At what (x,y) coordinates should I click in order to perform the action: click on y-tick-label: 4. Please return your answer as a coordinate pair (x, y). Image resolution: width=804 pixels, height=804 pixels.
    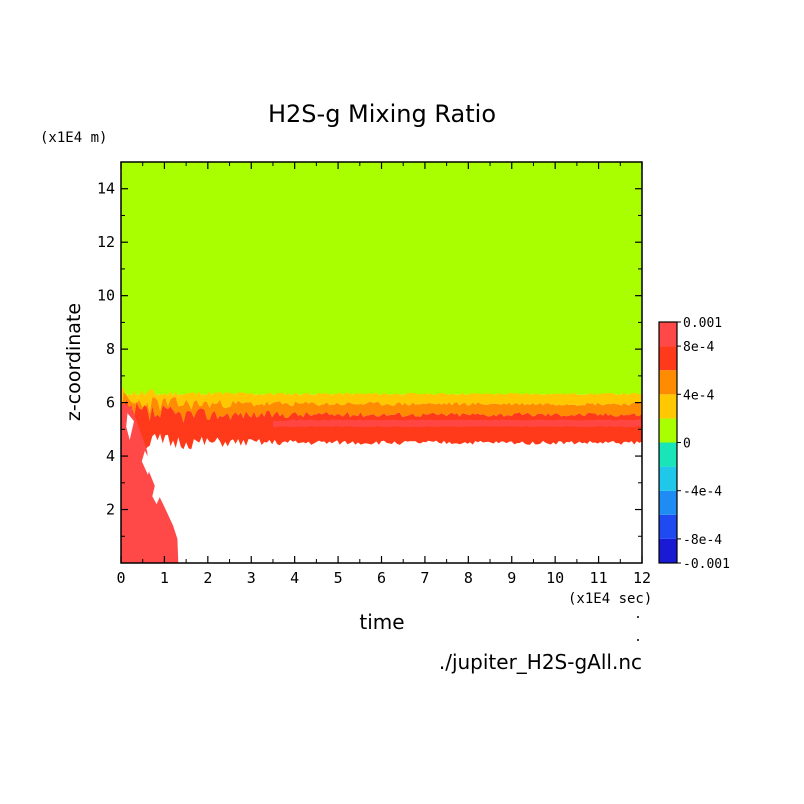
    Looking at the image, I should click on (110, 456).